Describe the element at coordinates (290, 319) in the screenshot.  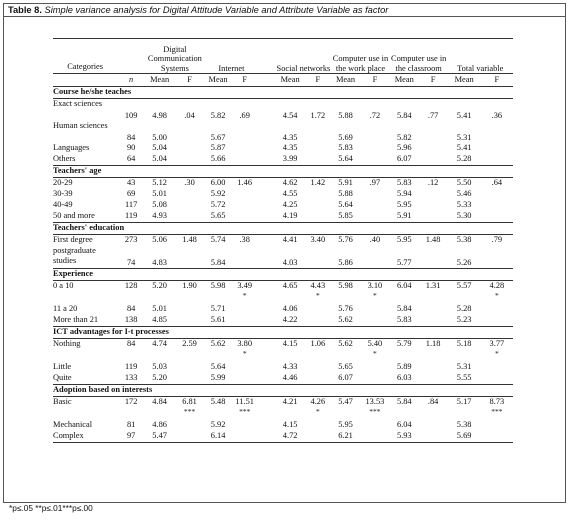
I see `table-cell: 4.22` at that location.